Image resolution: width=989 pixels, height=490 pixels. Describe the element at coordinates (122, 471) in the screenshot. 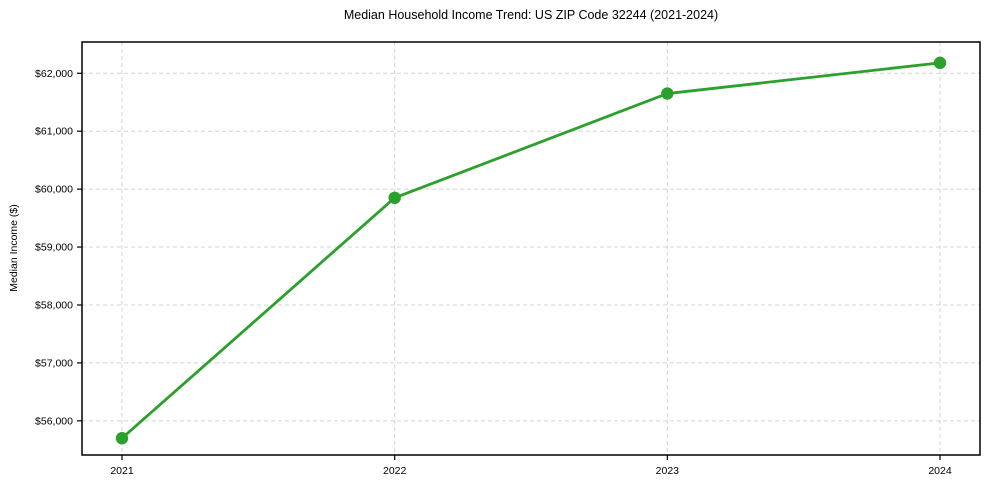

I see `x-tick-label: 2021` at that location.